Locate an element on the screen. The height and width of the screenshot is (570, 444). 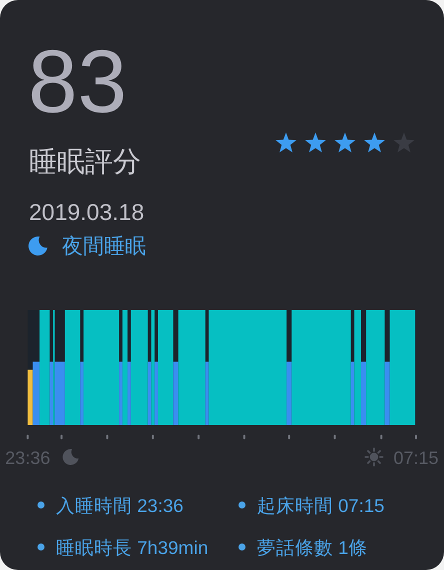
text: 起床時間 07:15 is located at coordinates (320, 505).